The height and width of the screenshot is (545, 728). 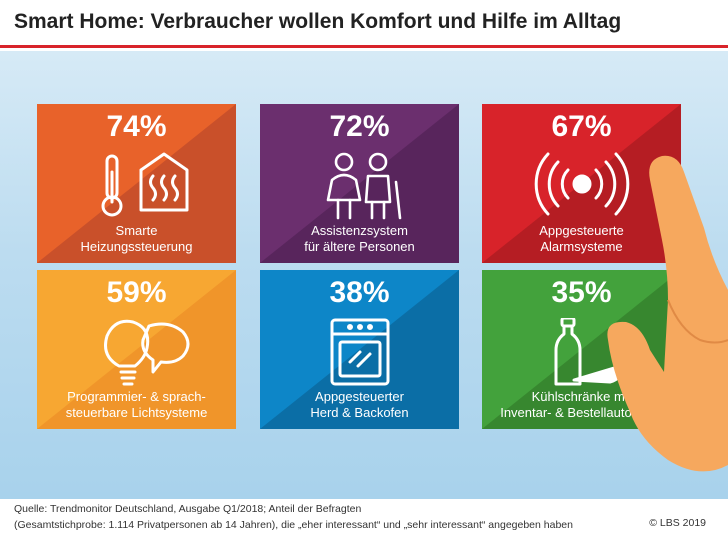 I want to click on tile-alarm: 67% Appgesteuerte Alarmsysteme, so click(x=581, y=183).